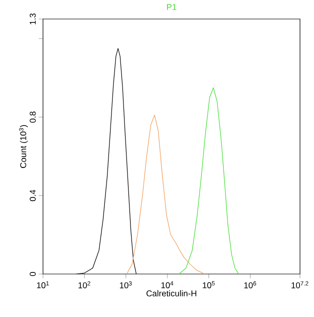 The height and width of the screenshot is (317, 314). What do you see at coordinates (171, 7) in the screenshot?
I see `text: P1` at bounding box center [171, 7].